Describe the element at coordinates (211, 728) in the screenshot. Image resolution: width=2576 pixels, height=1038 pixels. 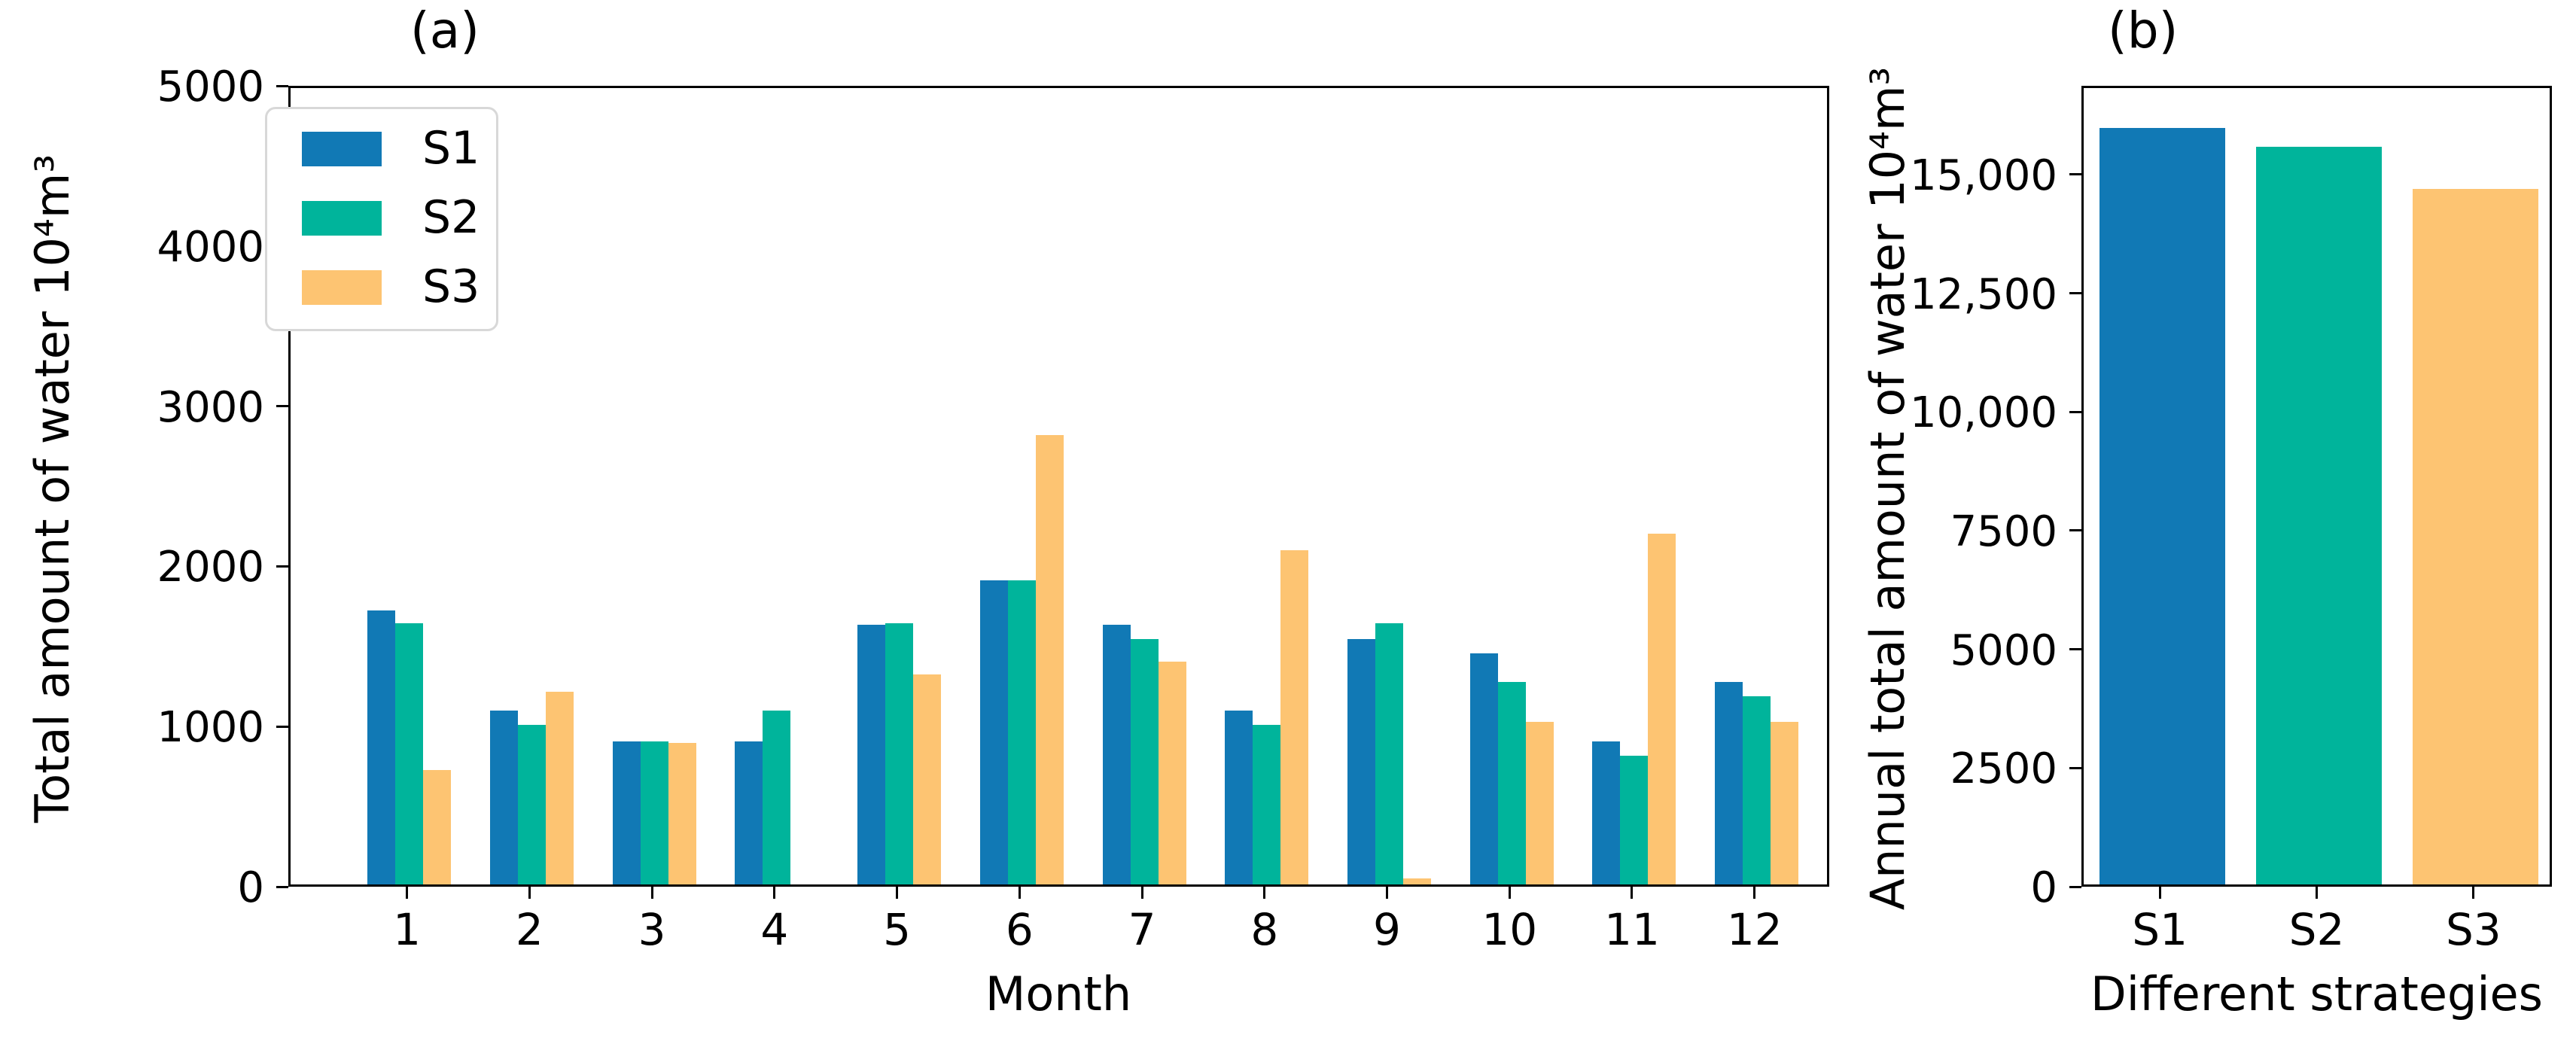
I see `y-tick-label-a-1000: 1000` at that location.